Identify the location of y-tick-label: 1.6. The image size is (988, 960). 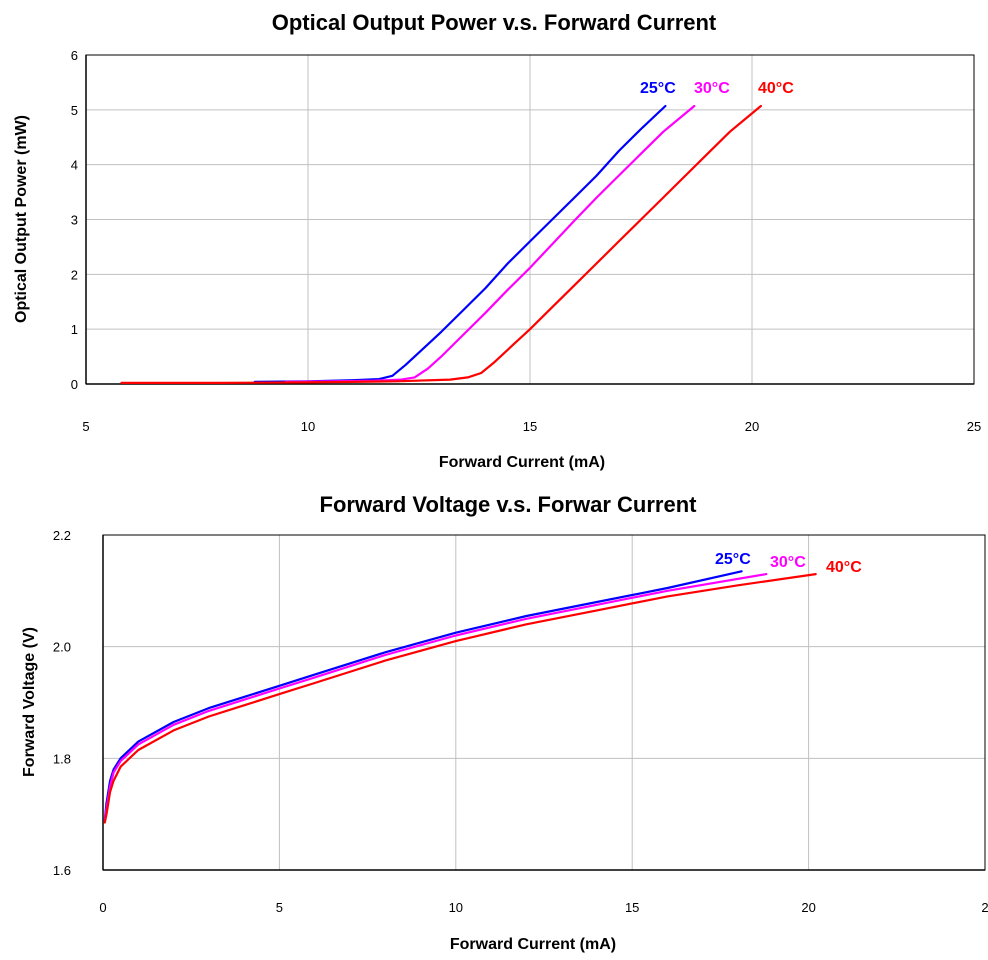
(62, 870).